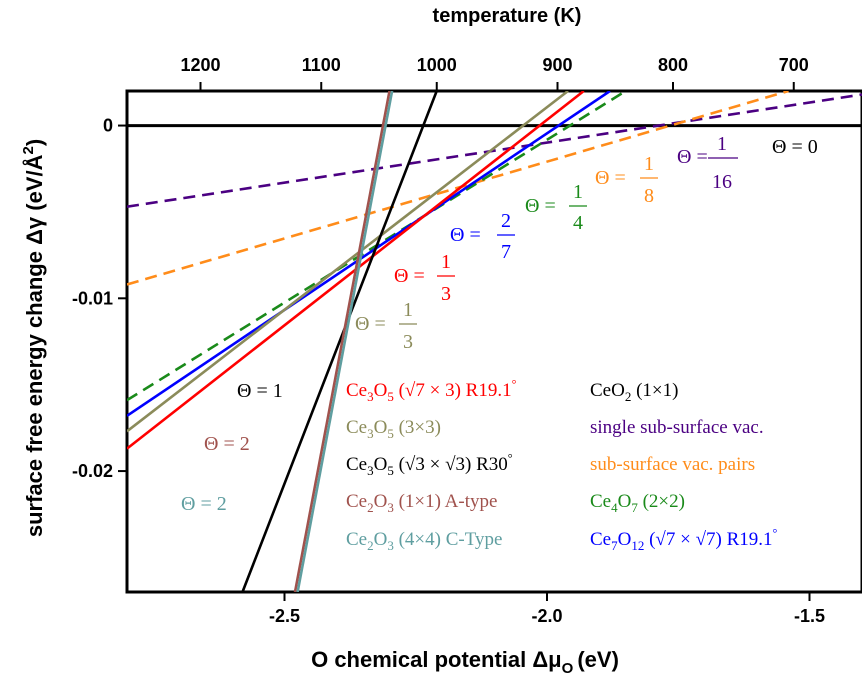 This screenshot has width=862, height=678. I want to click on annotation-theta-1-4-num: 1, so click(578, 192).